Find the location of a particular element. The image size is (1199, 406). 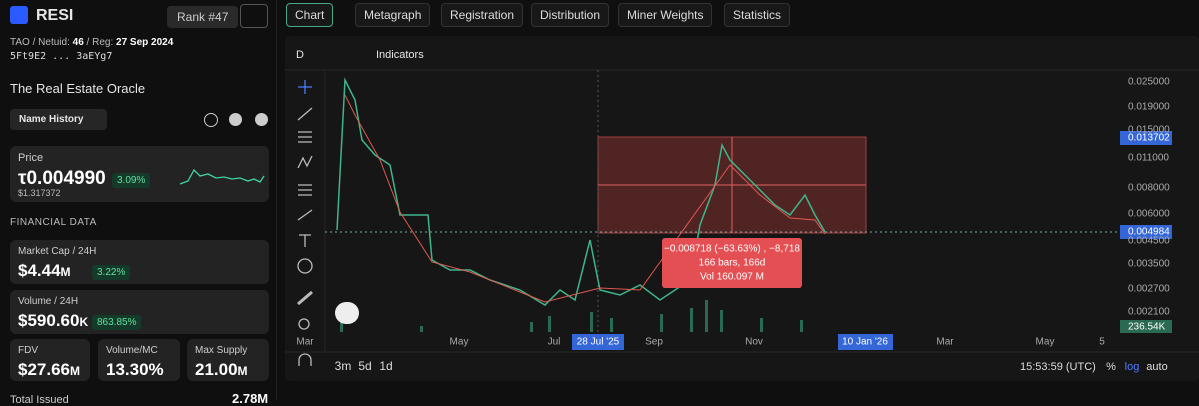

reg-label: Reg: is located at coordinates (103, 42).